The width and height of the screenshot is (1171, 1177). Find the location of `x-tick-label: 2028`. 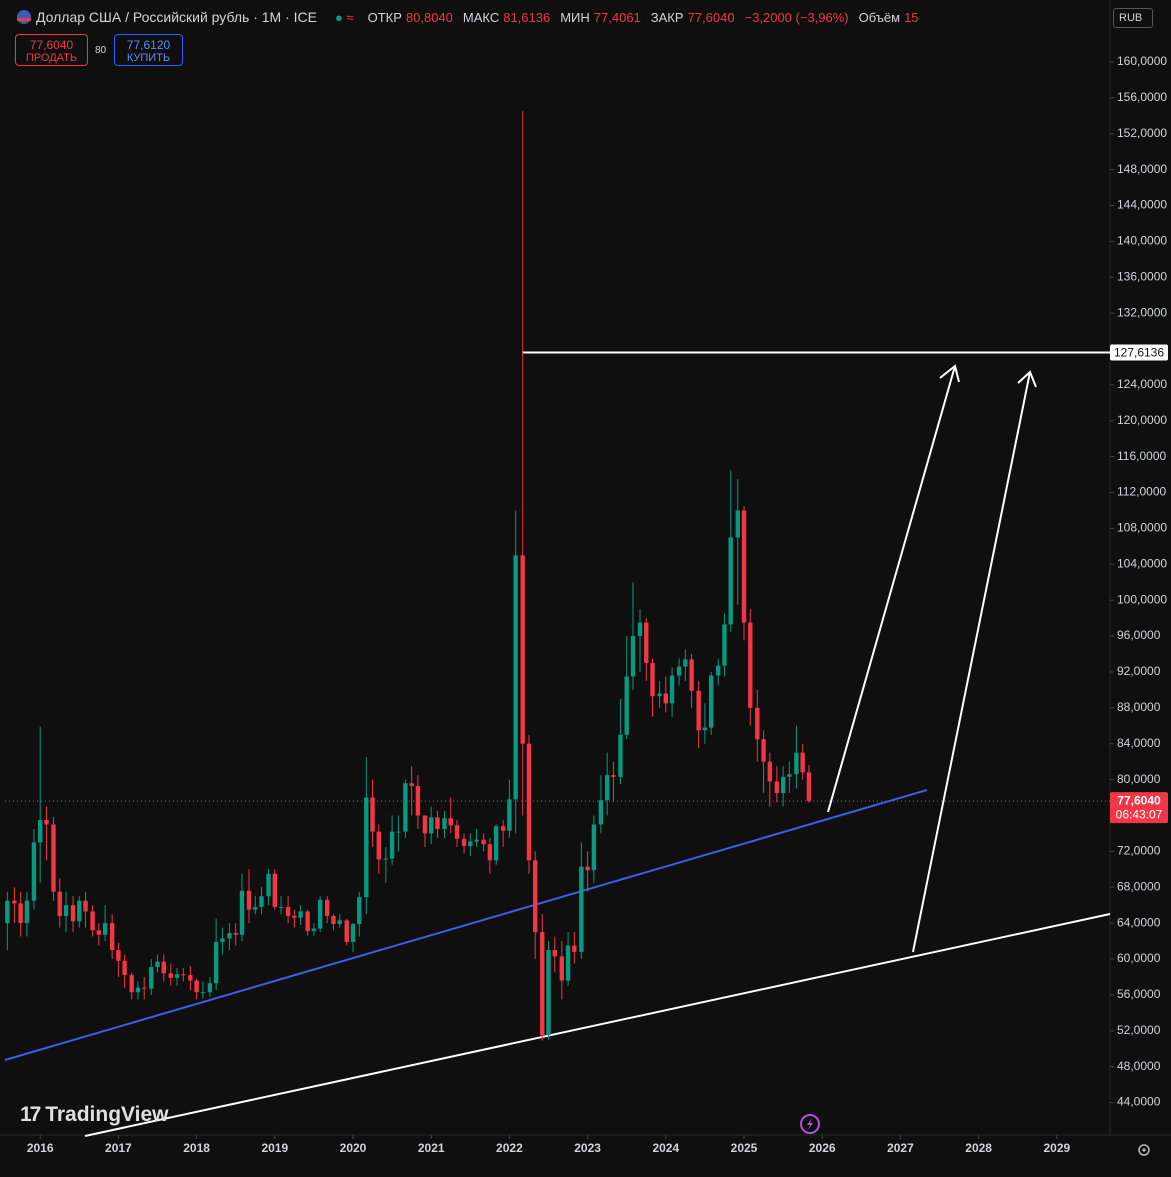

x-tick-label: 2028 is located at coordinates (978, 1148).